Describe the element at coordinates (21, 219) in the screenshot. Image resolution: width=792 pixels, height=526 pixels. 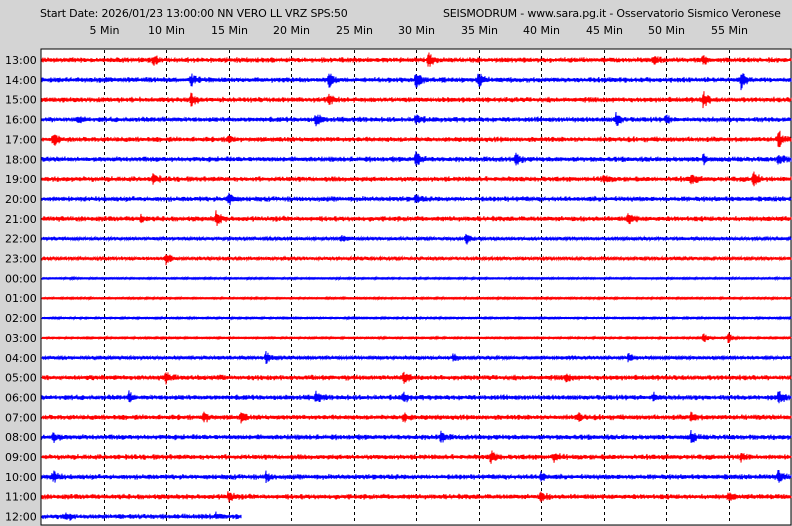
I see `row-label: 21:00` at that location.